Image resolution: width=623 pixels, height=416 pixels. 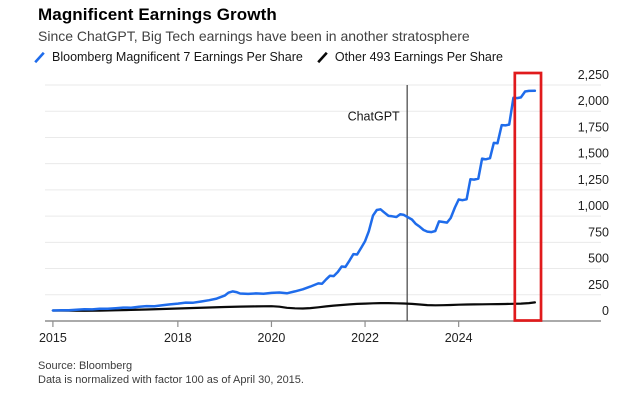 I want to click on y-tick-label: 1,750, so click(x=593, y=127).